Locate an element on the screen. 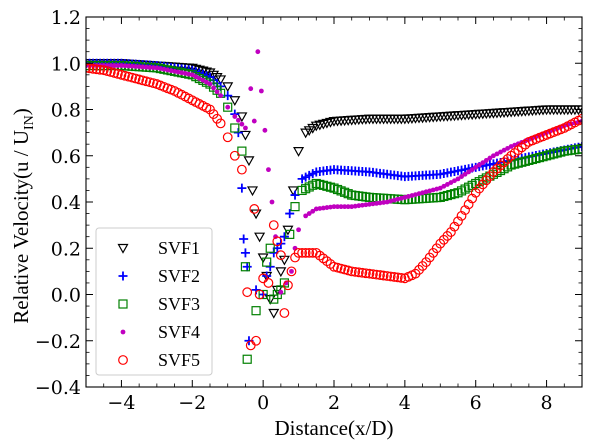 This screenshot has height=447, width=591. x-tick-label: 4 is located at coordinates (405, 403).